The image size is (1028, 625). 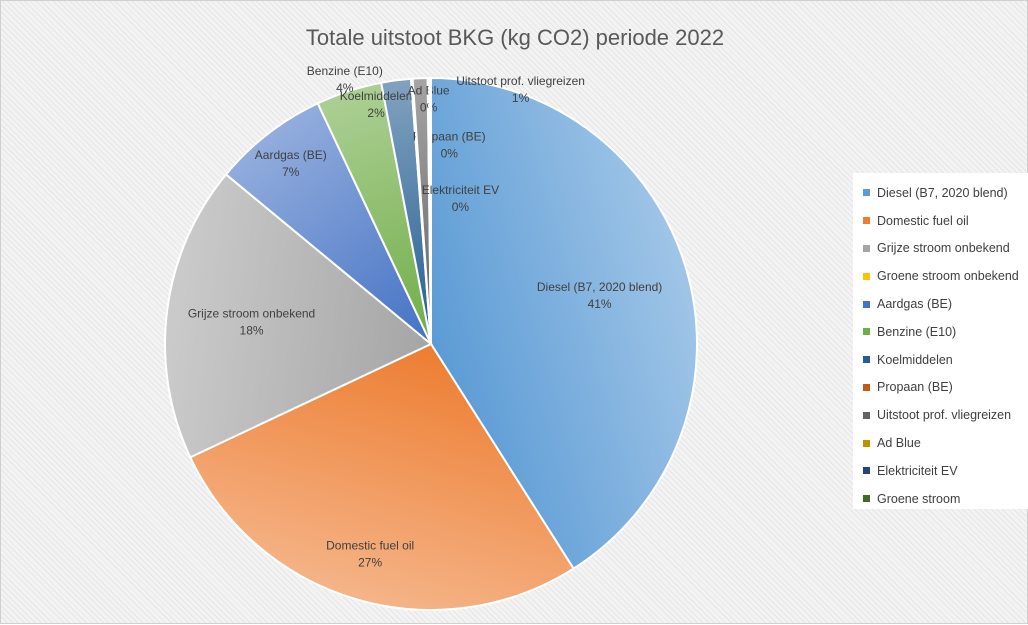 I want to click on legend-item-aardgas-be: Aardgas (BE), so click(x=940, y=304).